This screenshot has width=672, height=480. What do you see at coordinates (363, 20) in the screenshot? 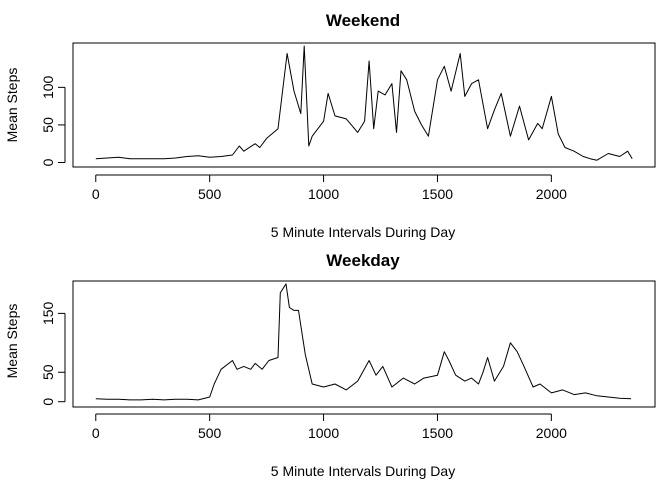
I see `chart-title-weekend: Weekend` at bounding box center [363, 20].